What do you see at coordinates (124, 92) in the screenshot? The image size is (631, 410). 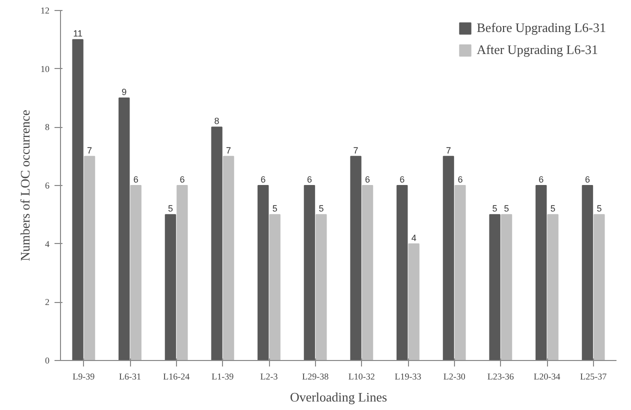 I see `data-label: 9` at bounding box center [124, 92].